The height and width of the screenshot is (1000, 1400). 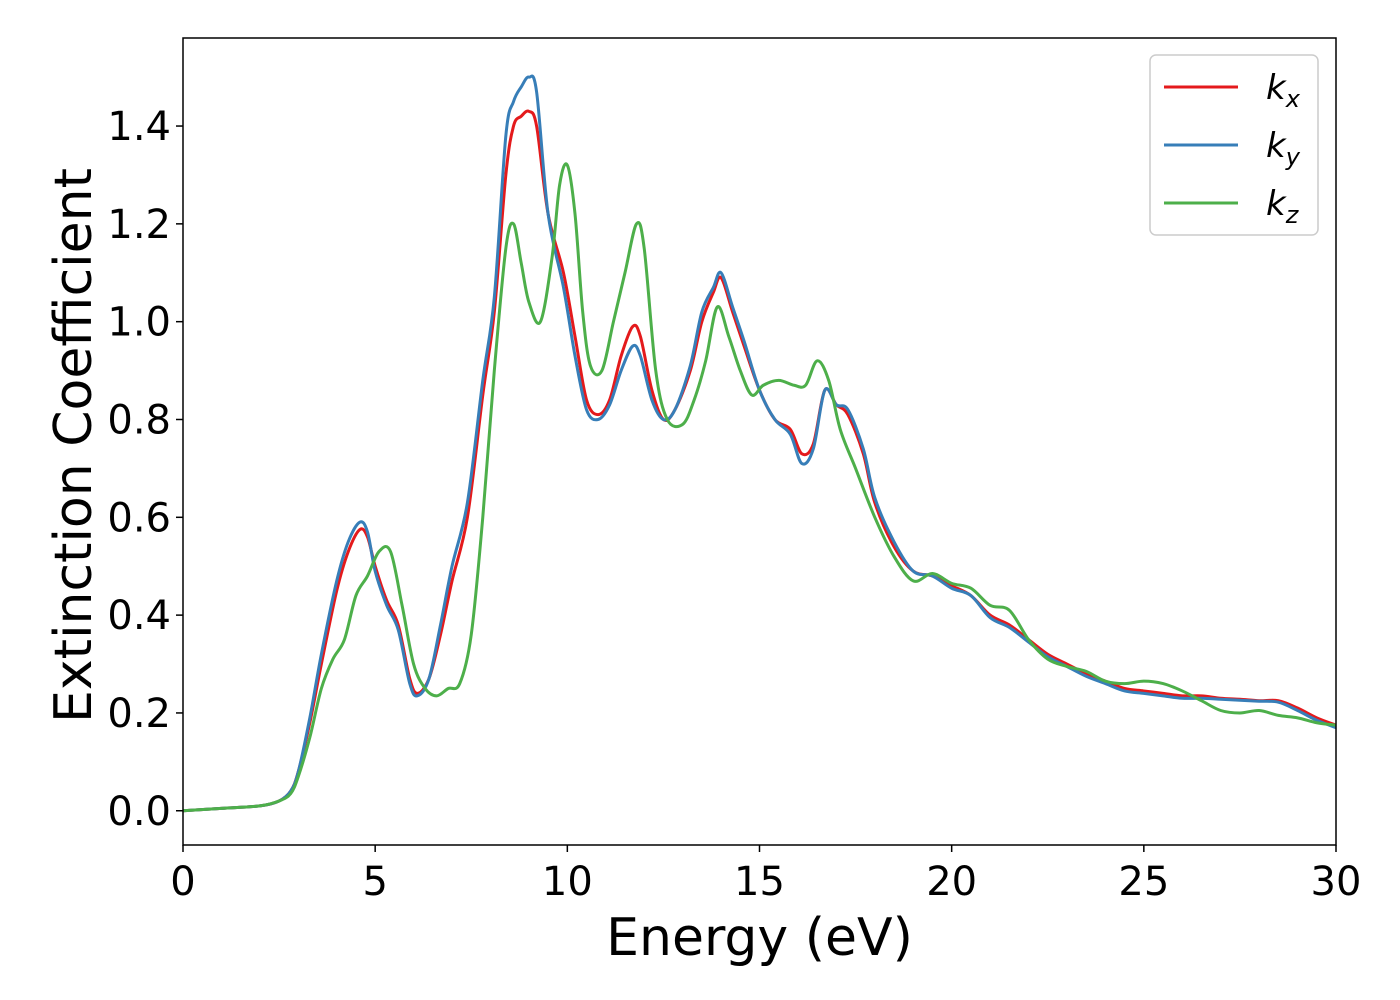 I want to click on x-tick-label: 10, so click(x=567, y=882).